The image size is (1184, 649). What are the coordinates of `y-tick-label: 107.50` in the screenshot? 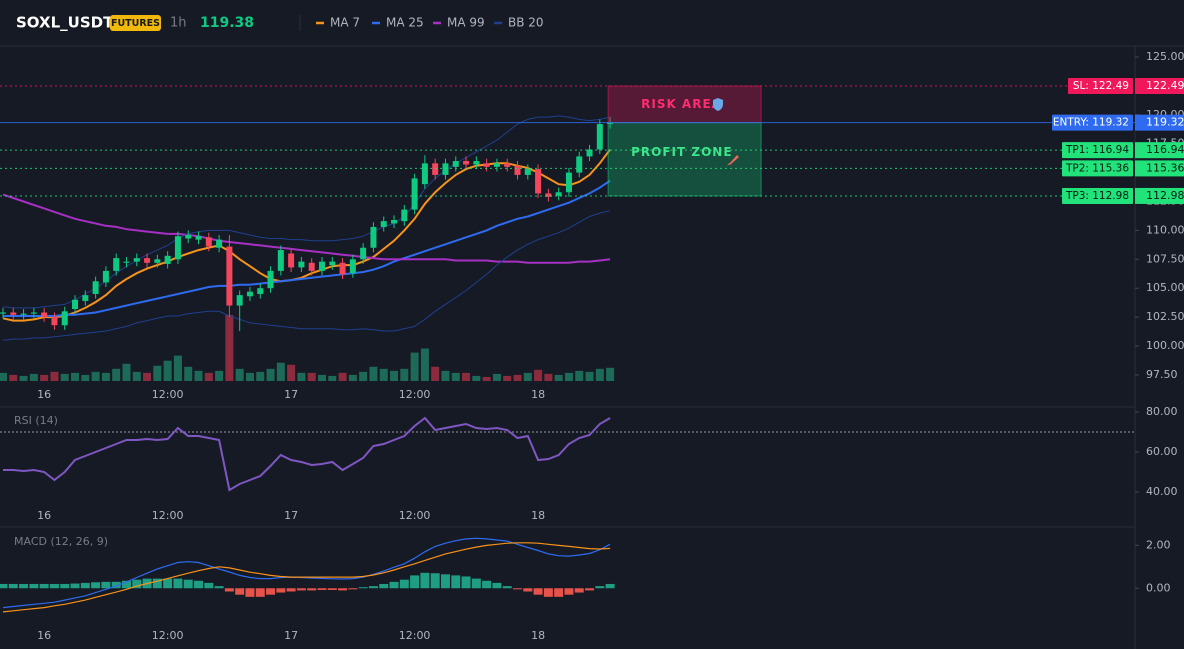 It's located at (1165, 258).